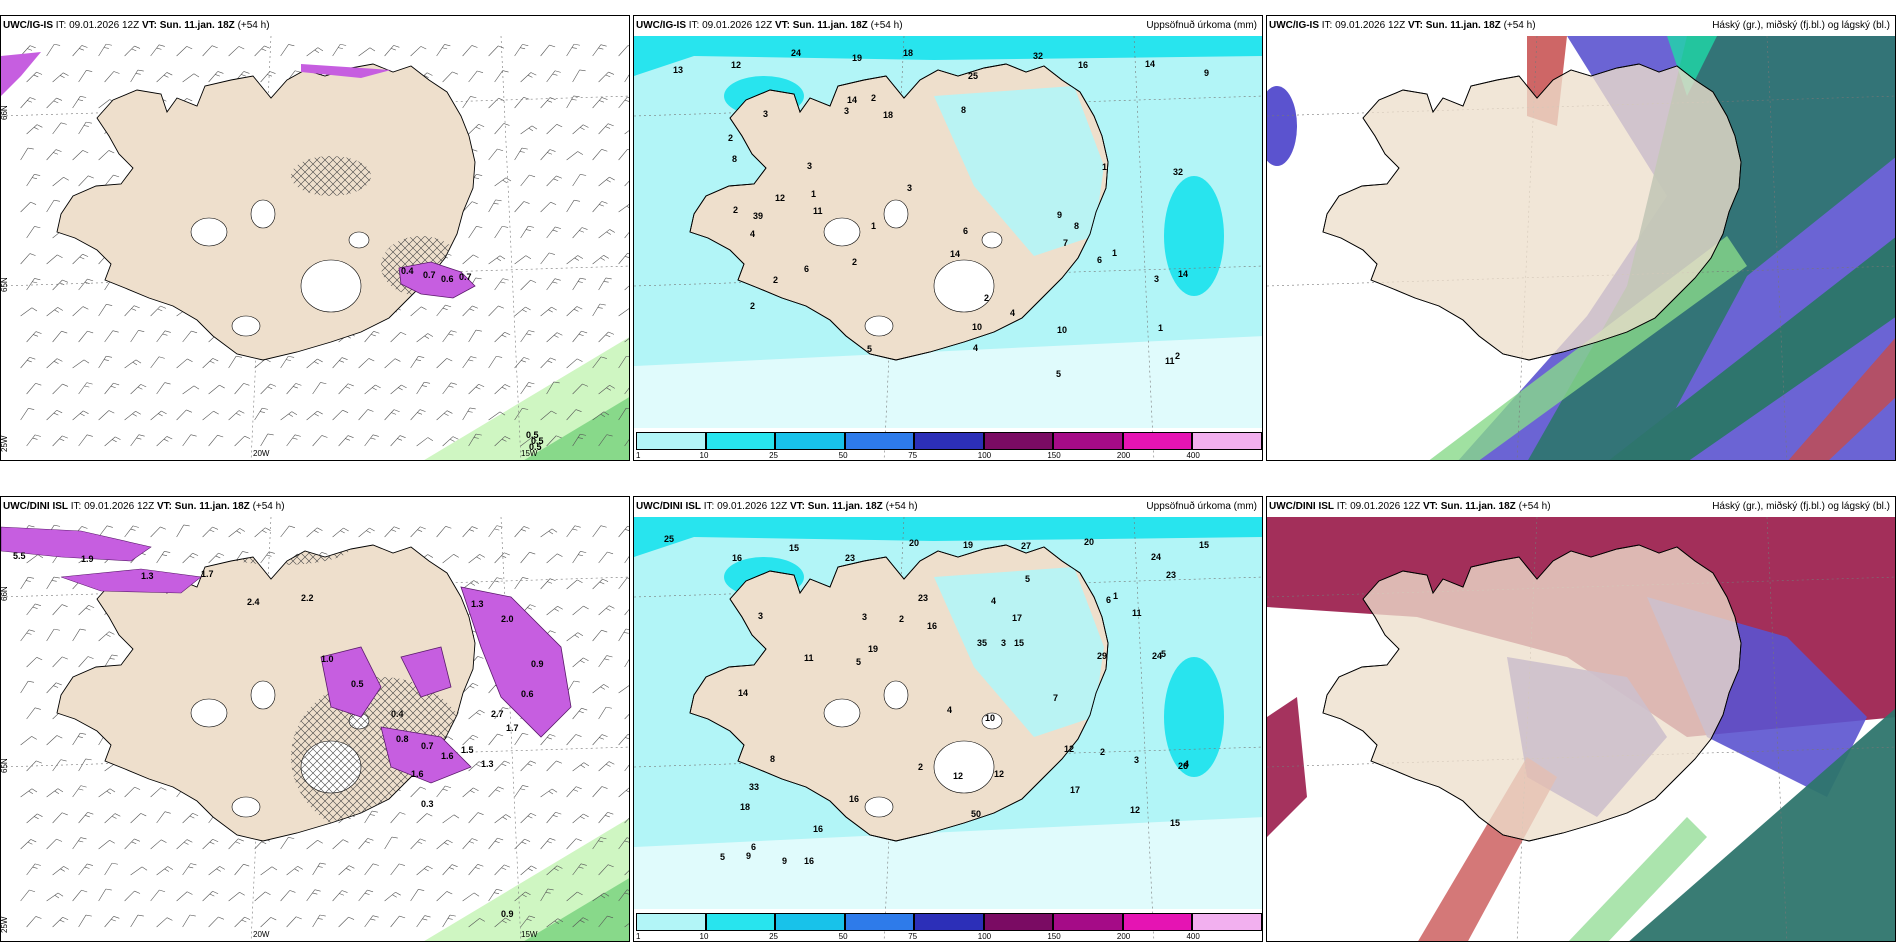 This screenshot has height=950, width=1900. What do you see at coordinates (908, 53) in the screenshot?
I see `value-label: 18` at bounding box center [908, 53].